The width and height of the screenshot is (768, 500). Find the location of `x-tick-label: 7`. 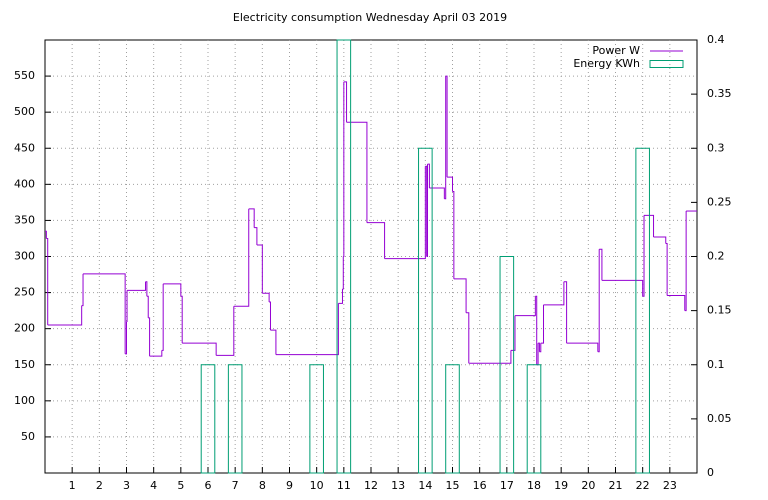

x-tick-label: 7 is located at coordinates (235, 485).